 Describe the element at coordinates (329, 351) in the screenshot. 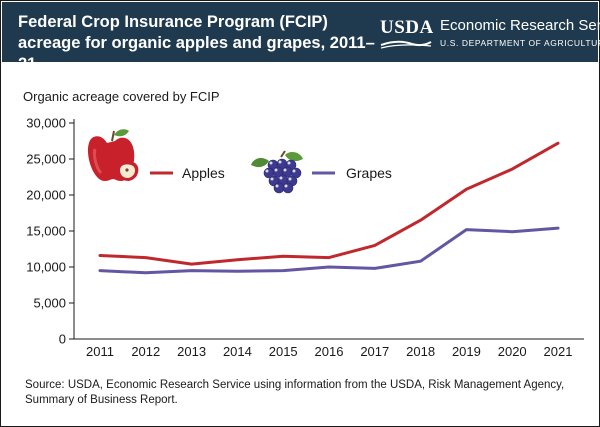

I see `x-tick-label: 2016` at that location.